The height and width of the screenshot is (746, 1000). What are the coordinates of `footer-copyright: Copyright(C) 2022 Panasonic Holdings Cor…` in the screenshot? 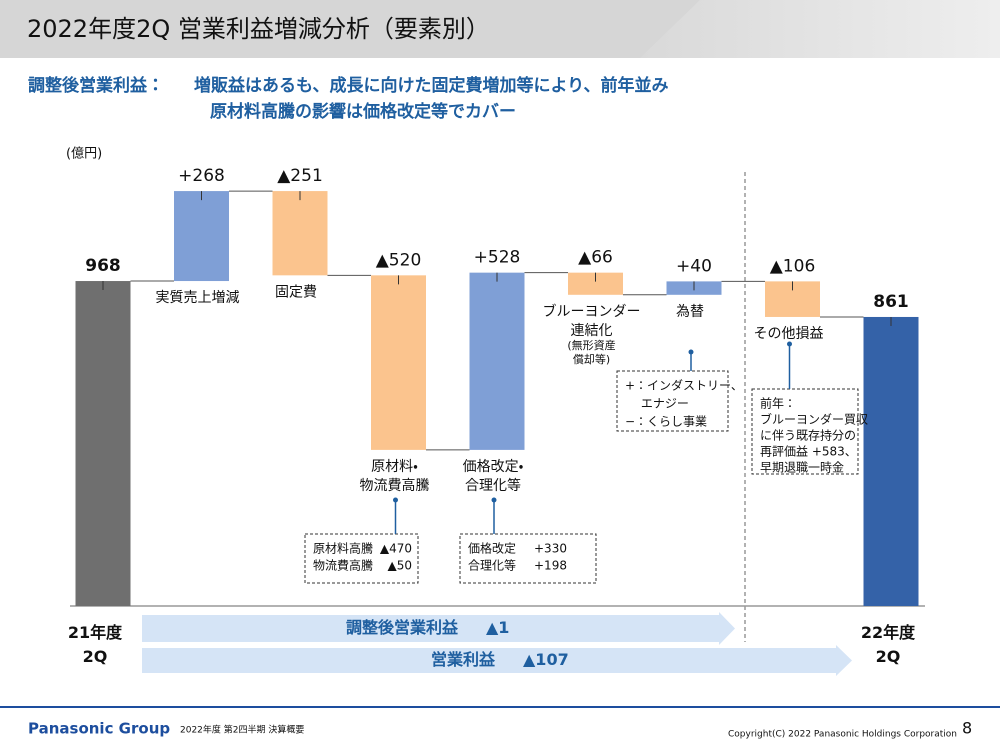 It's located at (842, 735).